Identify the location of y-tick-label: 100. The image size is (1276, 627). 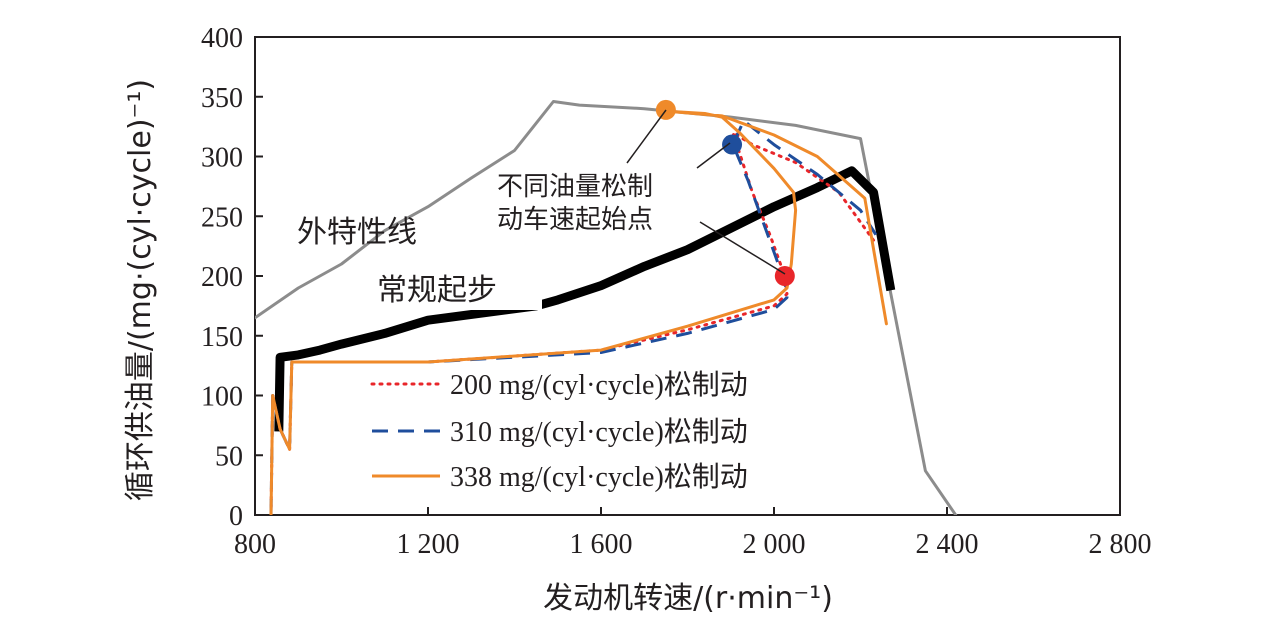
(222, 397).